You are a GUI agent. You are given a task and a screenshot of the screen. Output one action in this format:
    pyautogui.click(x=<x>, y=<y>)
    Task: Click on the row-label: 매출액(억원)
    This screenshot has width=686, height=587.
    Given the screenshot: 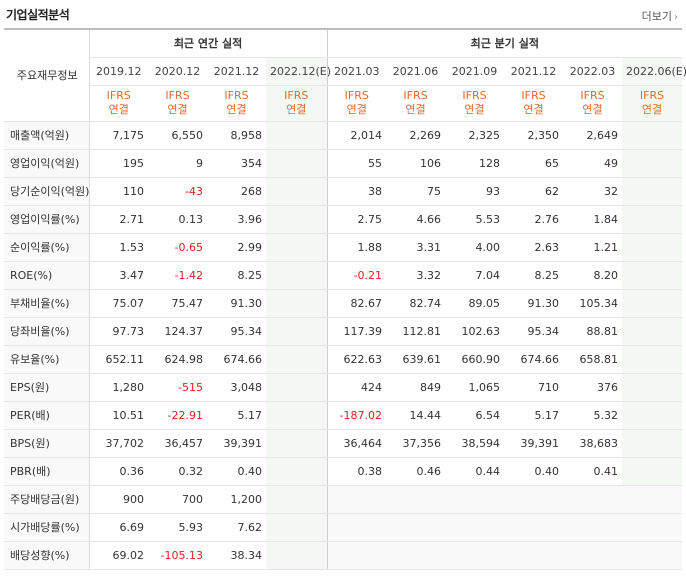 What is the action you would take?
    pyautogui.click(x=47, y=135)
    